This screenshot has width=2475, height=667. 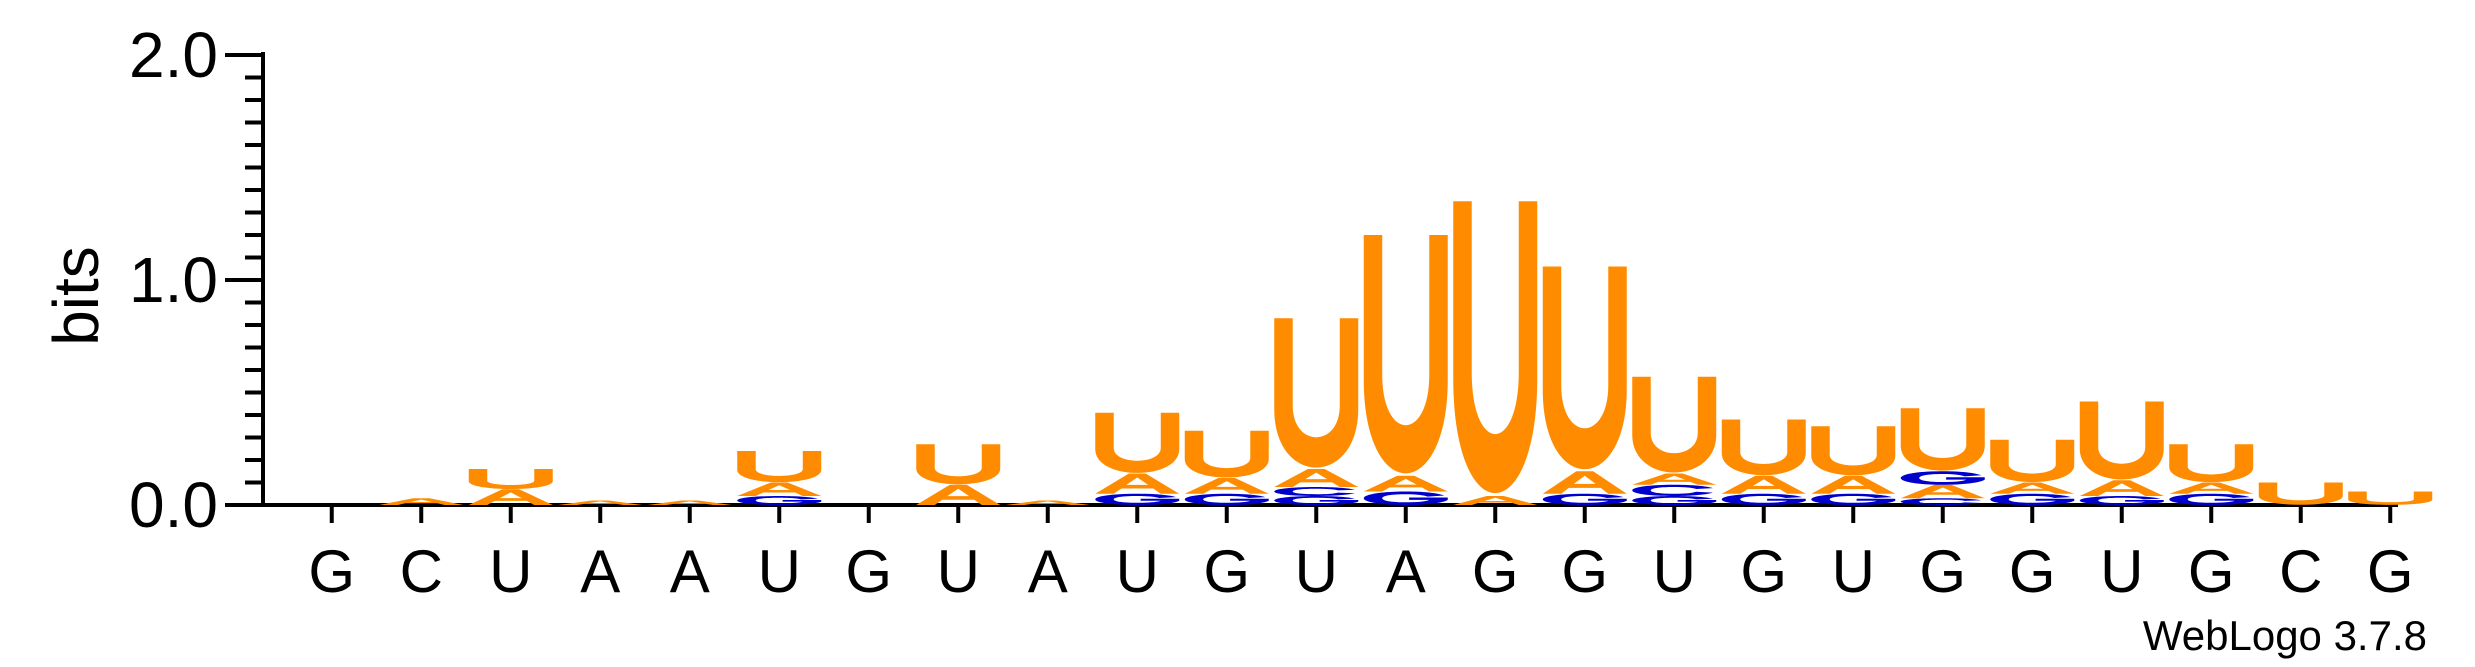 I want to click on y-tick-label: 1.0, so click(x=173, y=280).